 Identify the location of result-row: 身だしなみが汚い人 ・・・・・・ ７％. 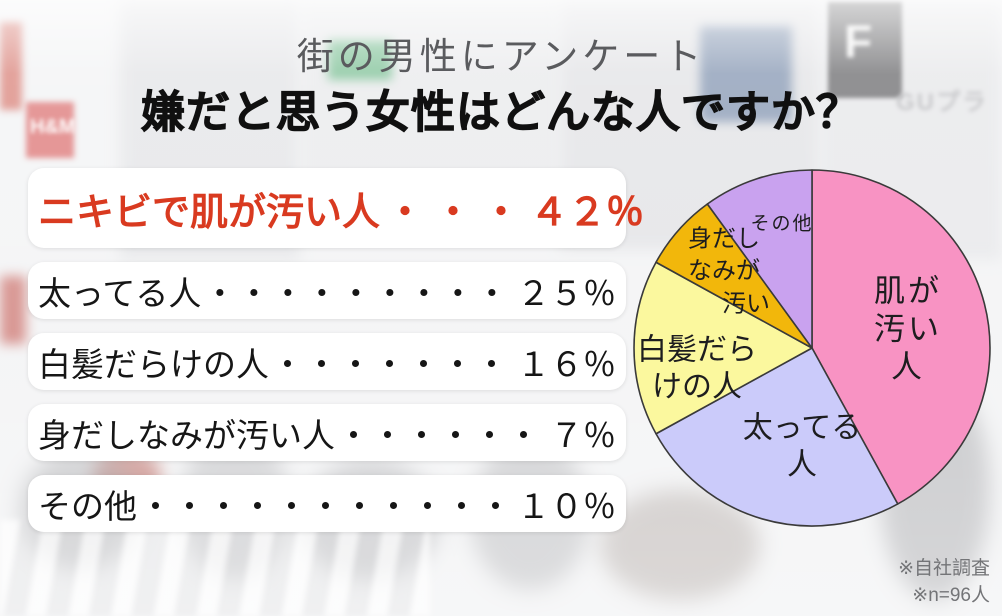
(327, 432).